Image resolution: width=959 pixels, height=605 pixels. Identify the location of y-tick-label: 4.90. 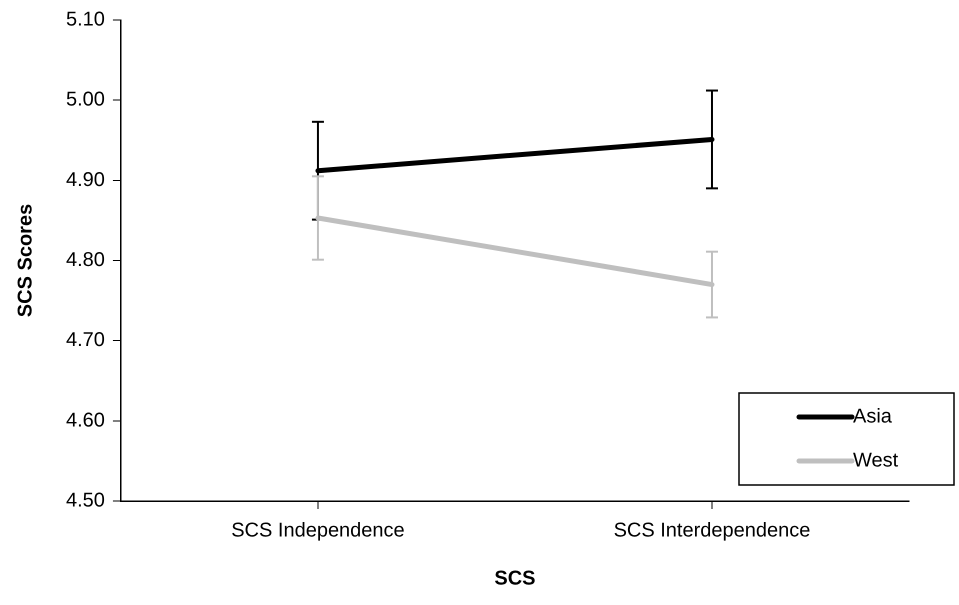
(85, 179).